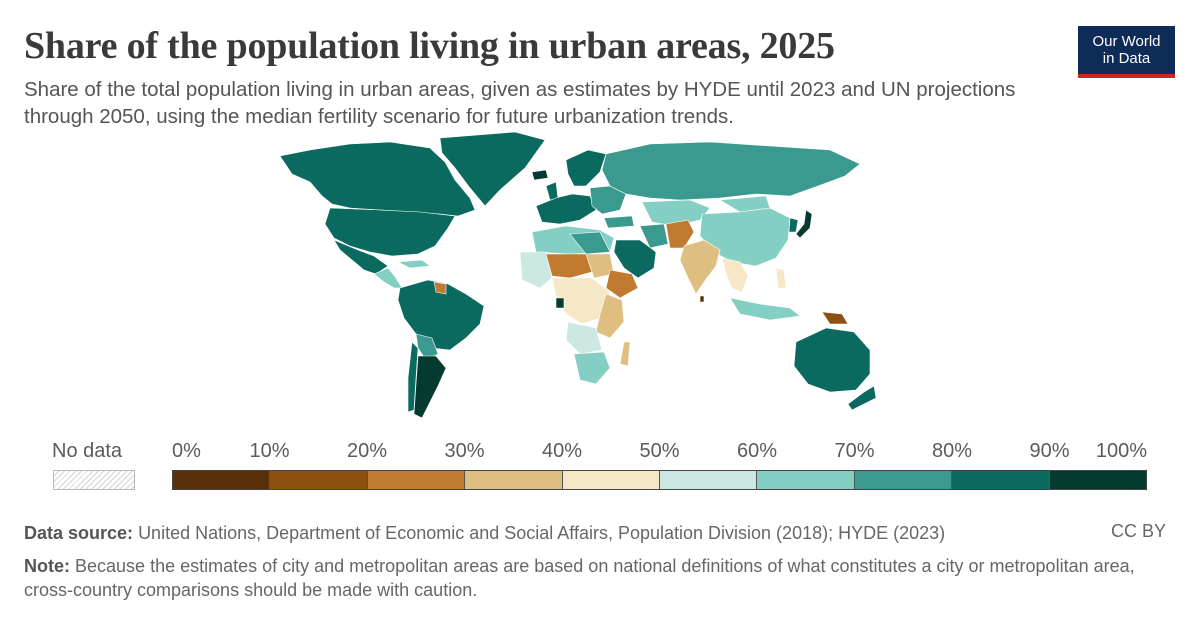  Describe the element at coordinates (492, 169) in the screenshot. I see `region-greenland` at that location.